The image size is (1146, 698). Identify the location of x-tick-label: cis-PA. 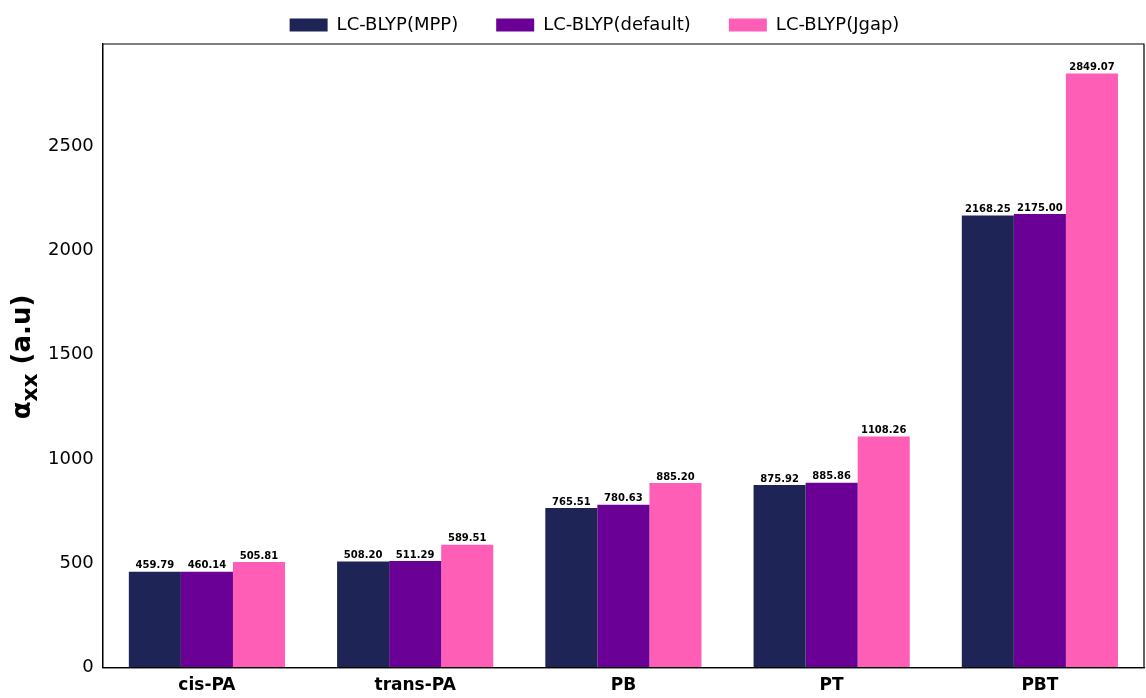
(207, 684).